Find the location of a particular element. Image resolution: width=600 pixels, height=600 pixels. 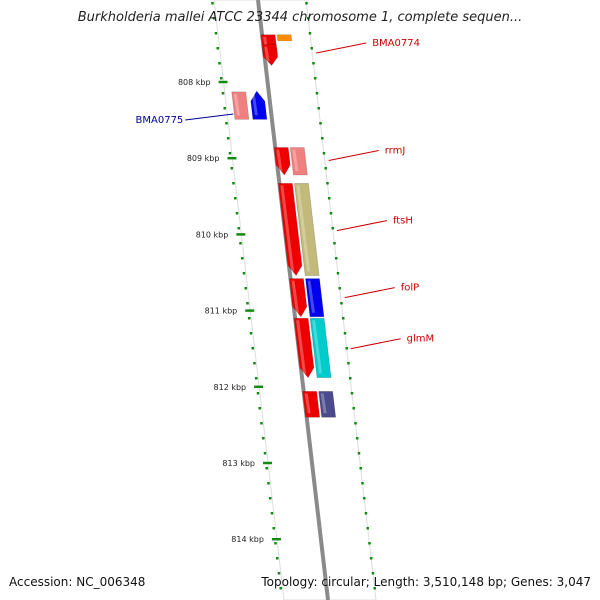

kbp-tick-label: 808 kbp is located at coordinates (194, 82).